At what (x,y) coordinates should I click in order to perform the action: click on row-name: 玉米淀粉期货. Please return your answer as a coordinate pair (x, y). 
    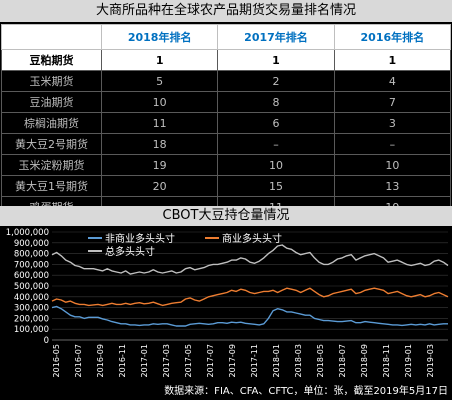
    Looking at the image, I should click on (51, 165).